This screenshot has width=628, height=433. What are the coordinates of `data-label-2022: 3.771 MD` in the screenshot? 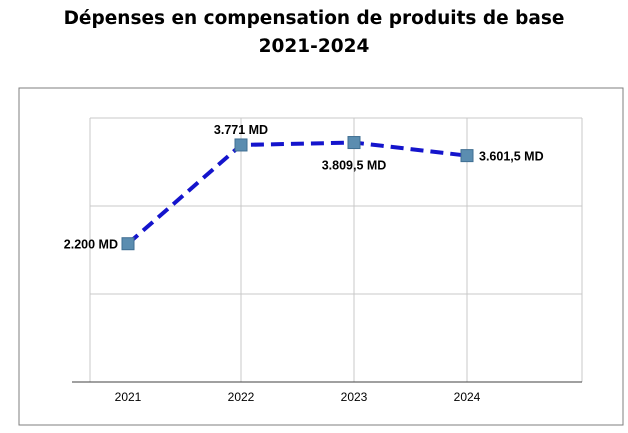 It's located at (241, 130).